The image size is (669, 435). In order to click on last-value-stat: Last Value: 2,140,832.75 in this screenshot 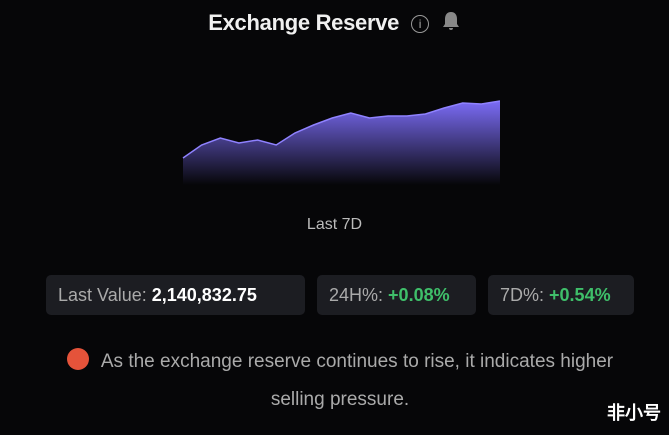, I will do `click(175, 295)`.